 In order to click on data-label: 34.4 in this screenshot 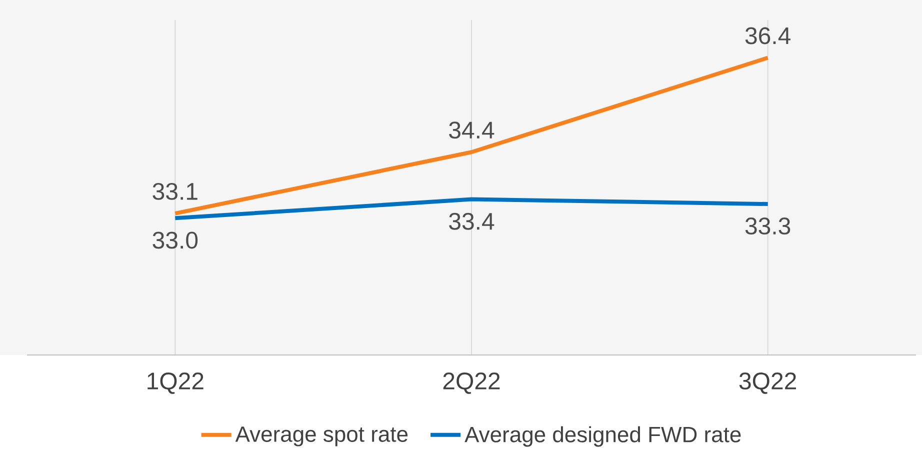, I will do `click(471, 130)`.